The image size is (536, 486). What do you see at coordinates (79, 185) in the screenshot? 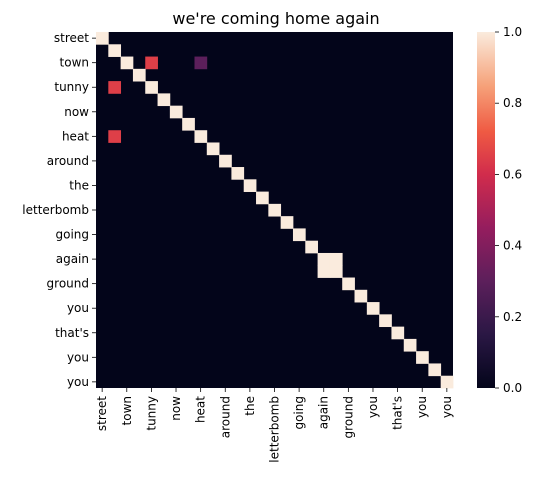
I see `y-tick-label: the` at bounding box center [79, 185].